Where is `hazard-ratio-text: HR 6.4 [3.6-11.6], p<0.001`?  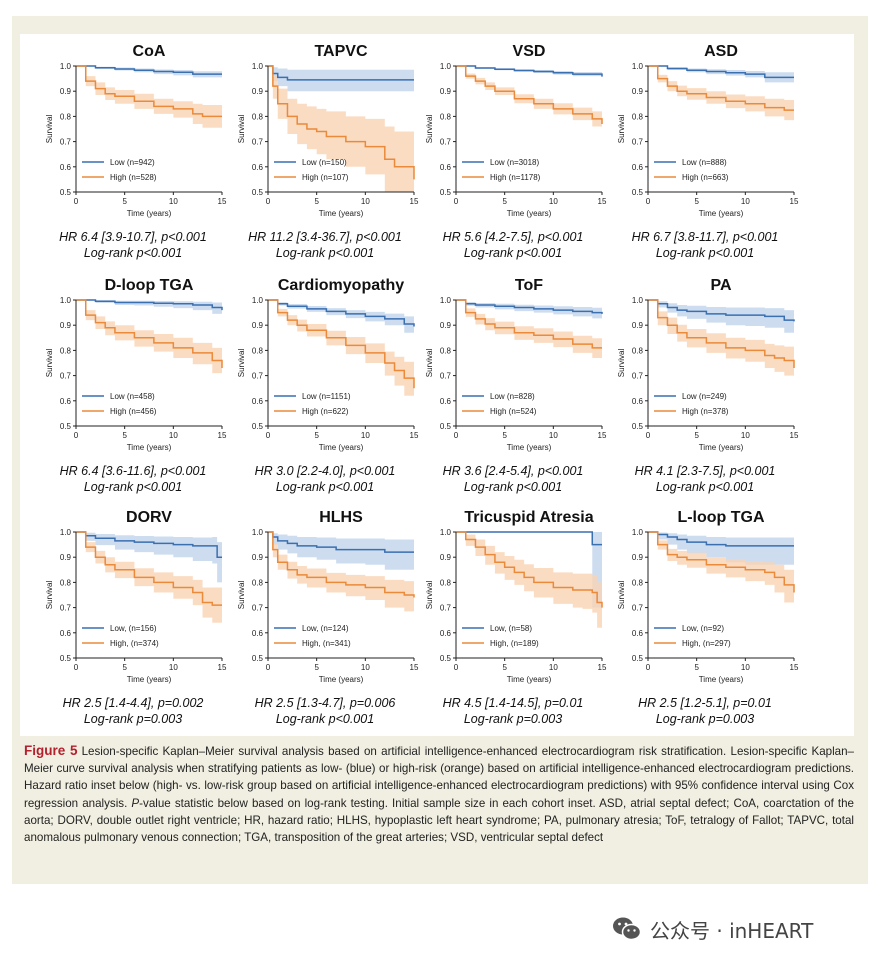 hazard-ratio-text: HR 6.4 [3.6-11.6], p<0.001 is located at coordinates (133, 471).